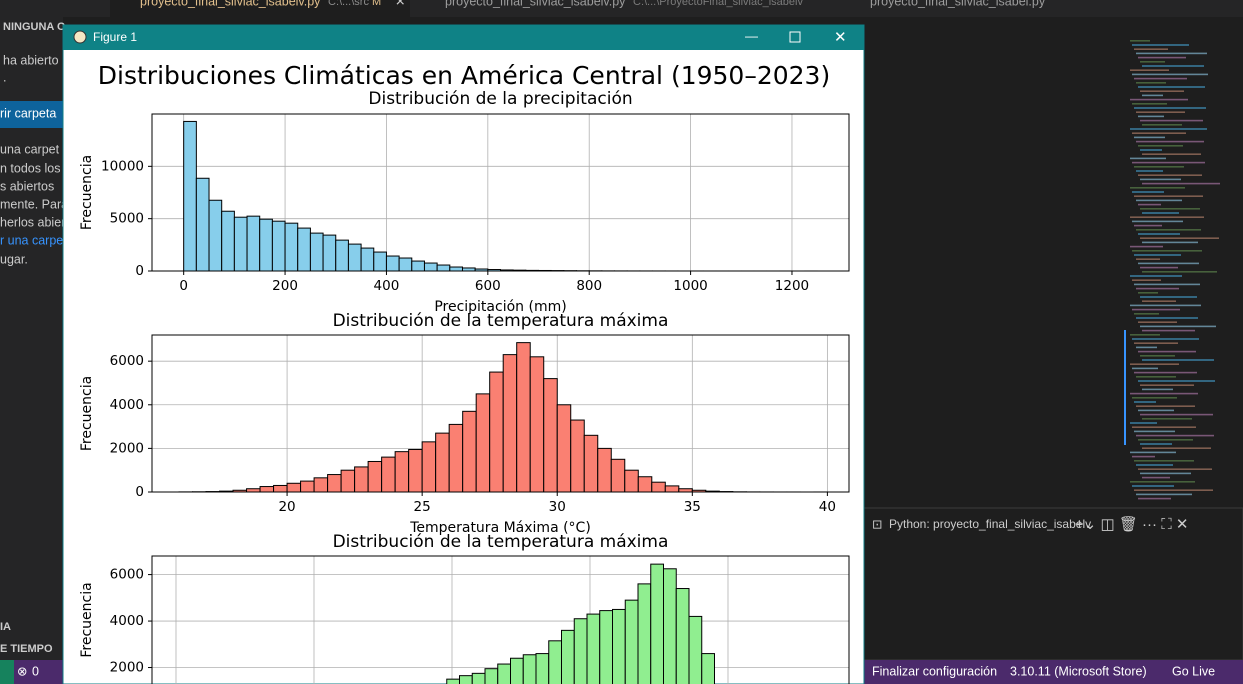  I want to click on chart-title: Distribución de la temperatura máxima, so click(501, 321).